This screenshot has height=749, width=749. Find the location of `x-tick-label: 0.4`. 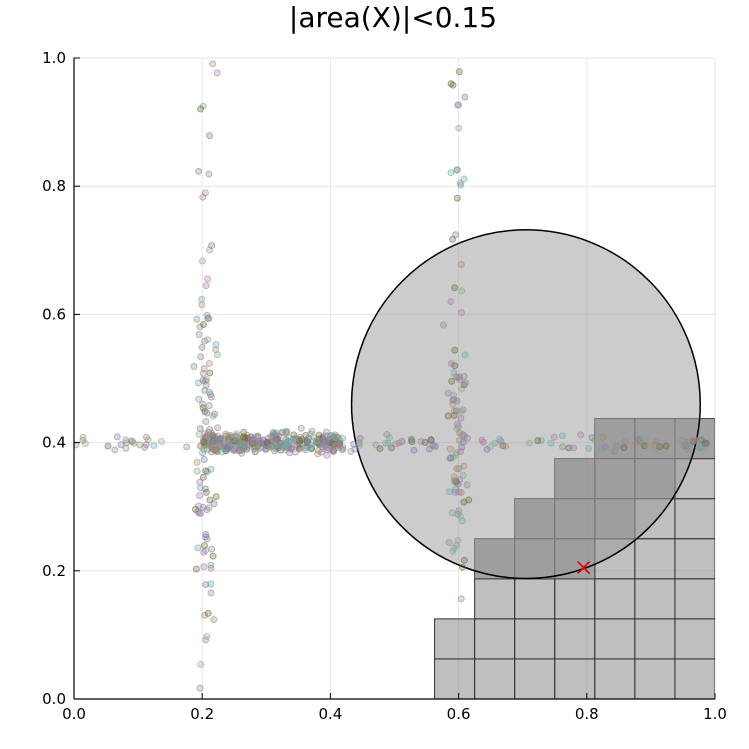

x-tick-label: 0.4 is located at coordinates (330, 714).